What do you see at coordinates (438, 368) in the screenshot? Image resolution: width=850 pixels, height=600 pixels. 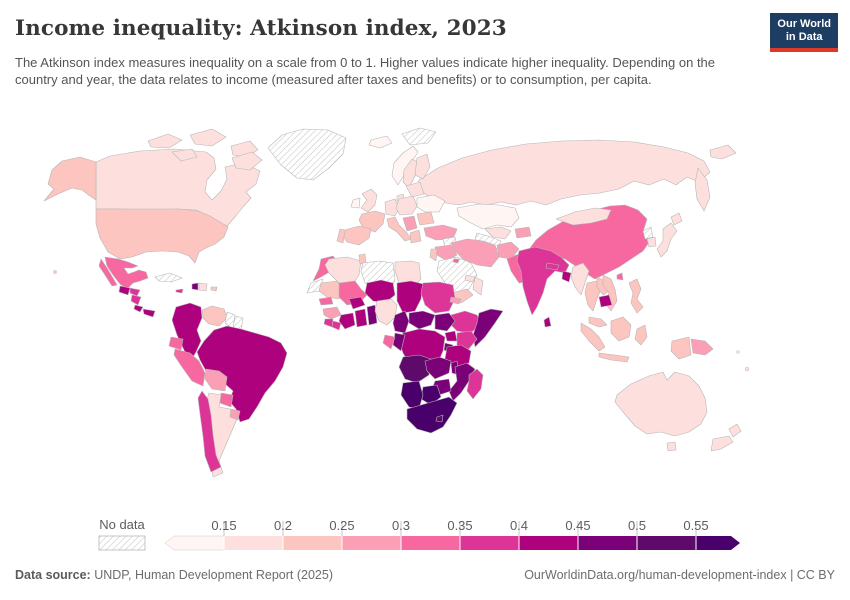 I see `country-zambia` at bounding box center [438, 368].